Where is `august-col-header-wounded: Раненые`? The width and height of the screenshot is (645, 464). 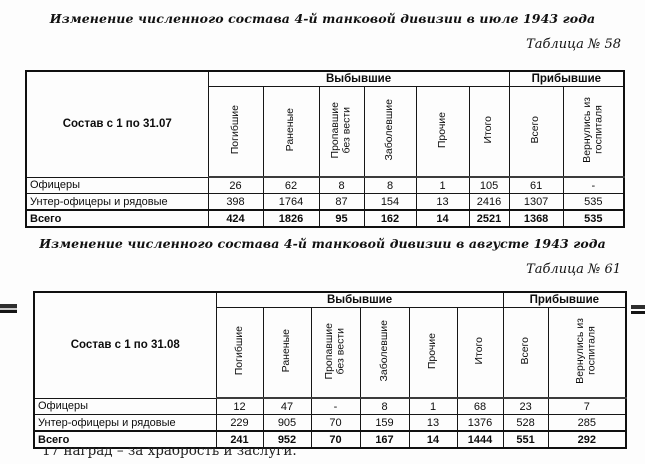
august-col-header-wounded: Раненые is located at coordinates (287, 353).